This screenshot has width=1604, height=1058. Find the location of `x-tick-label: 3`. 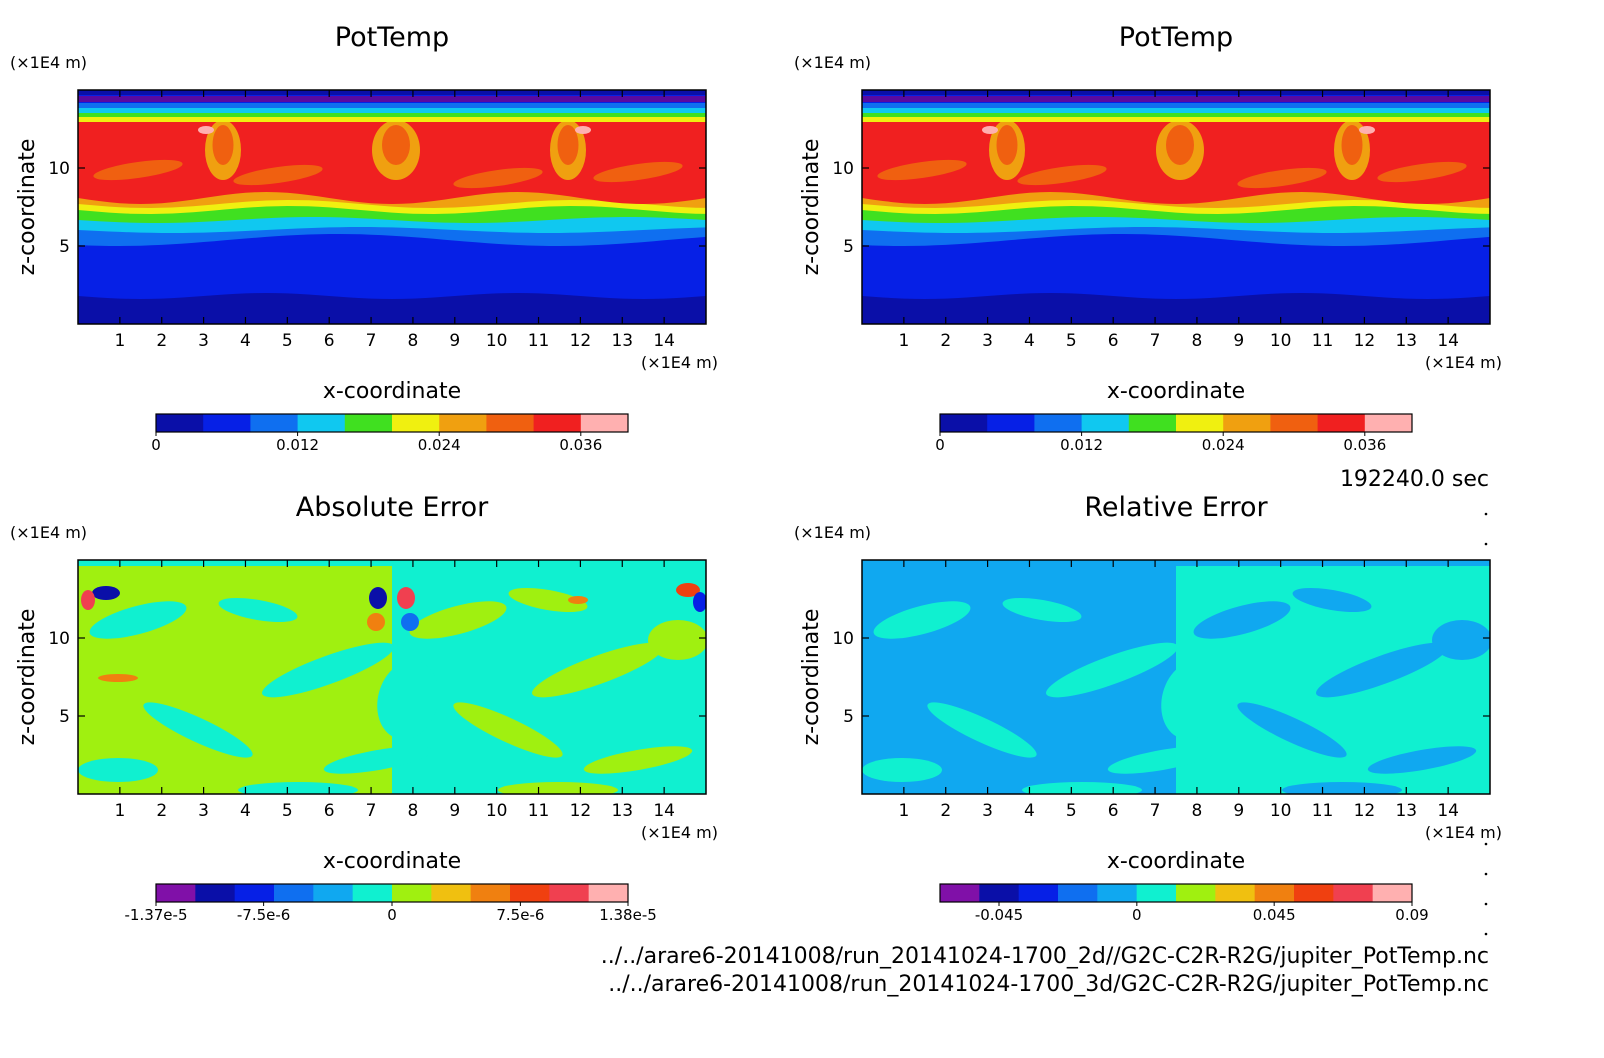

x-tick-label: 3 is located at coordinates (203, 341).